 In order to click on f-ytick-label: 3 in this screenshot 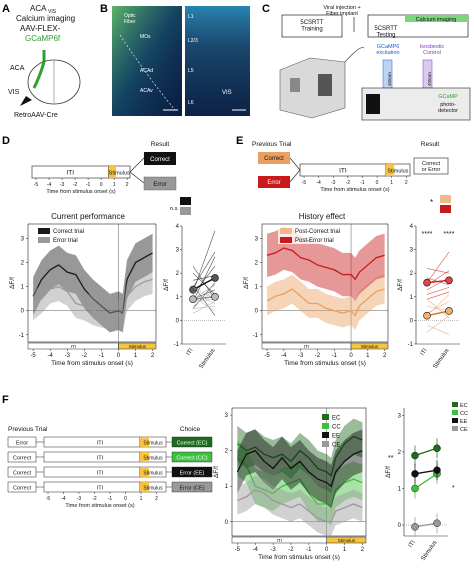, I will do `click(227, 416)`.